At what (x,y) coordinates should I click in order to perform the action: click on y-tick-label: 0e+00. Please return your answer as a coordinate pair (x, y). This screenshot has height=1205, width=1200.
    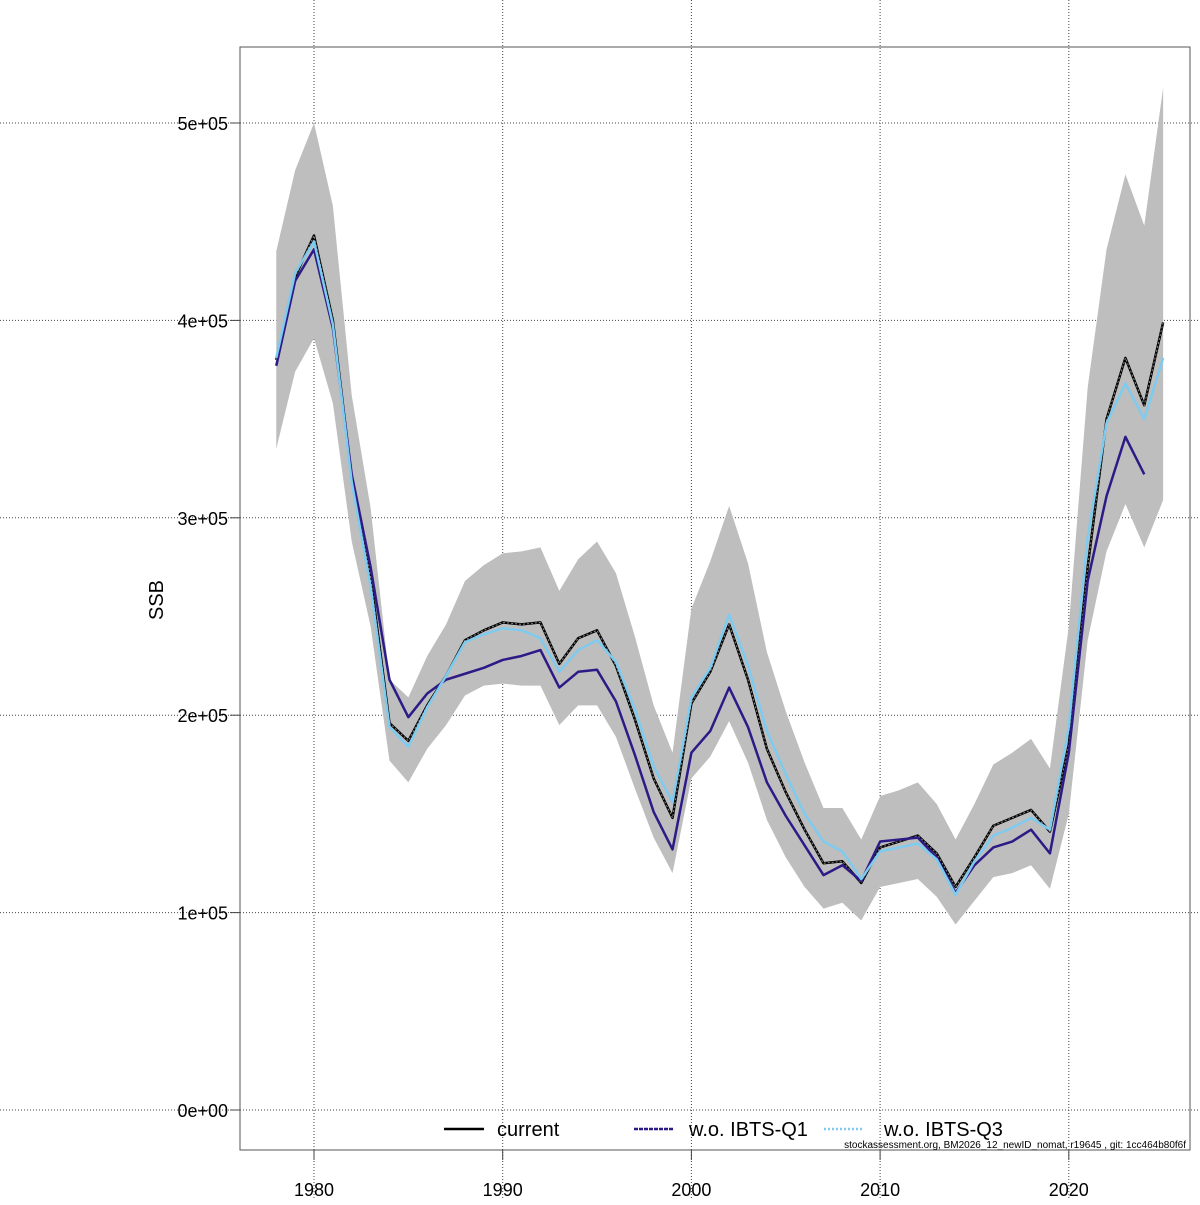
    Looking at the image, I should click on (202, 1111).